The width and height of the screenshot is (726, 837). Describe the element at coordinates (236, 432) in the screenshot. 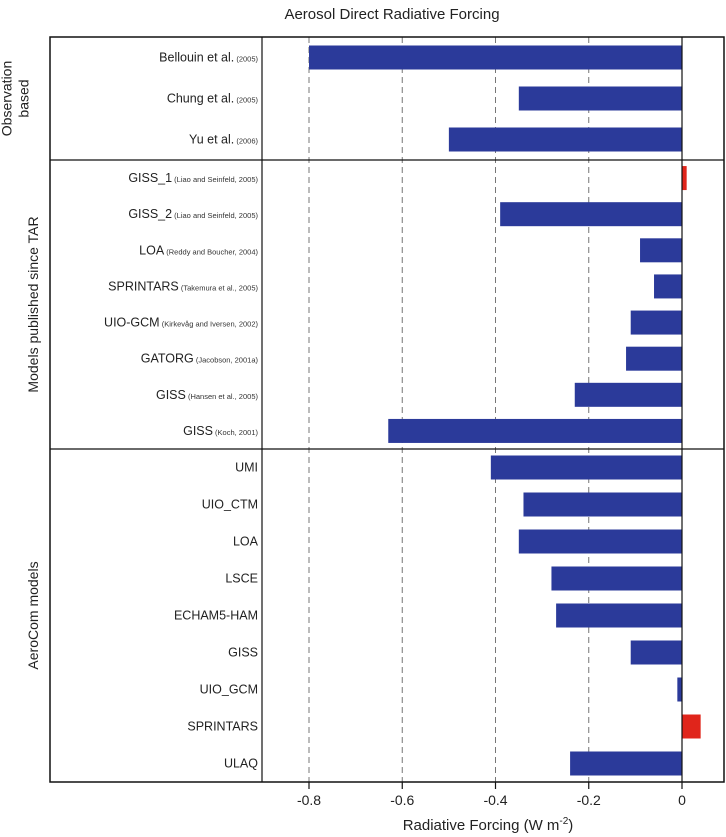

I see `category-label-citation: (Koch, 2001)` at that location.